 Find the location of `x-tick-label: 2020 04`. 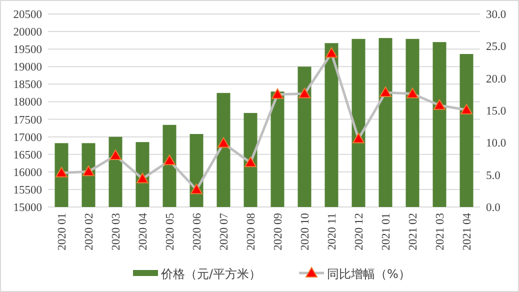

x-tick-label: 2020 04 is located at coordinates (144, 231).